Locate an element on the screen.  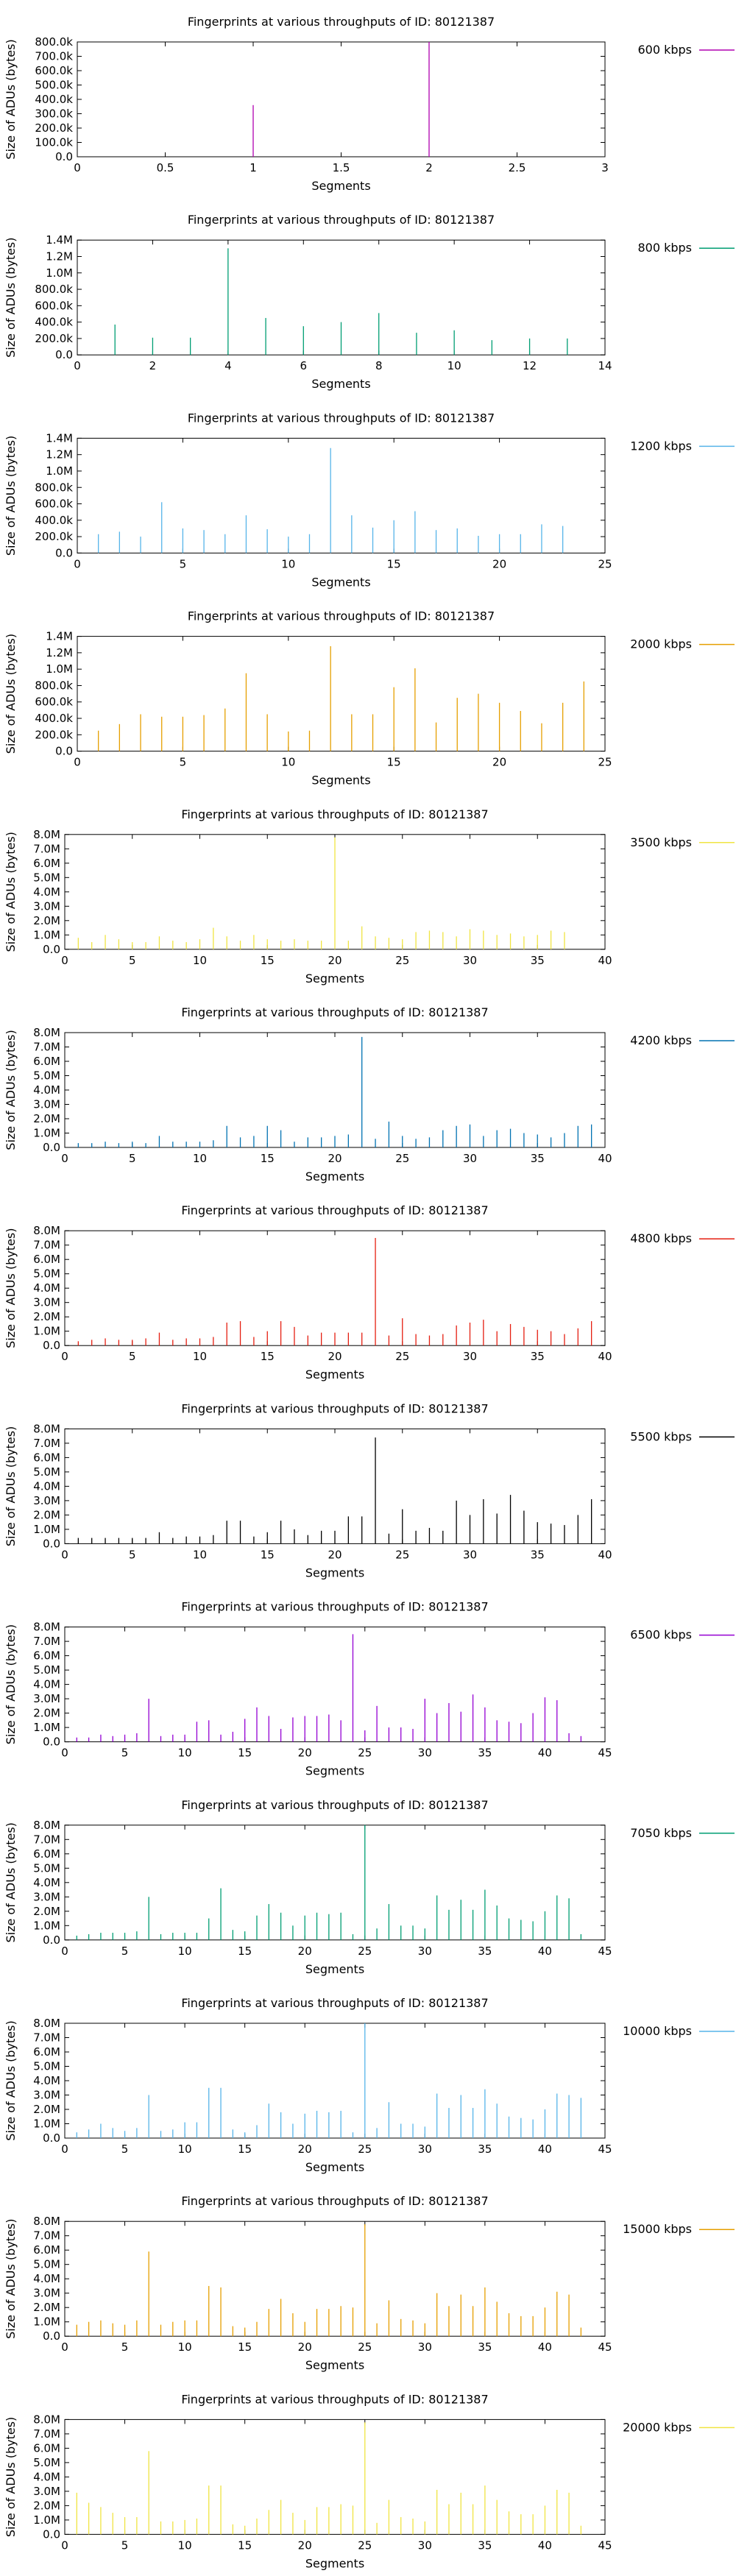
x-tick-label: 2 is located at coordinates (429, 167).